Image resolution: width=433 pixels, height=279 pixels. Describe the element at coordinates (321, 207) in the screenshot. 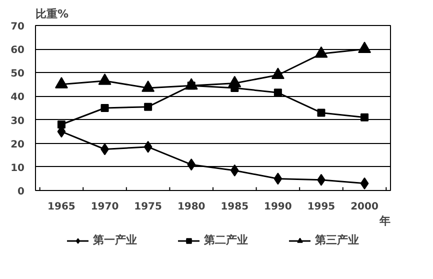

I see `x-tick-label: 1995` at that location.